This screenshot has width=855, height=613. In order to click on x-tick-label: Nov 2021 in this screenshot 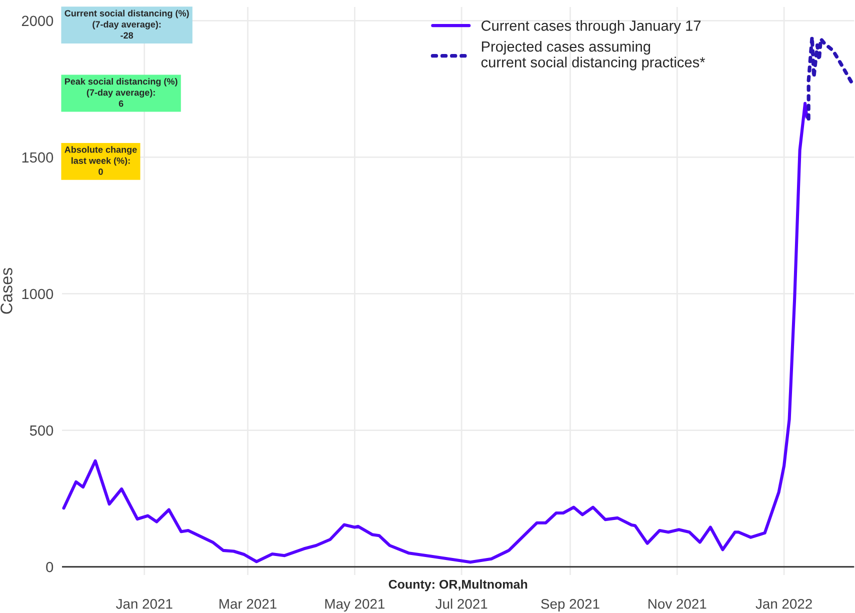, I will do `click(677, 603)`.